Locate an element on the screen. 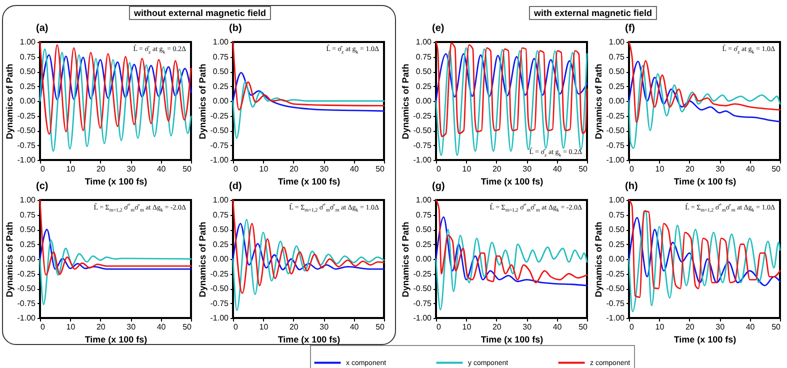 This screenshot has height=368, width=787. chart-title: (g) is located at coordinates (438, 186).